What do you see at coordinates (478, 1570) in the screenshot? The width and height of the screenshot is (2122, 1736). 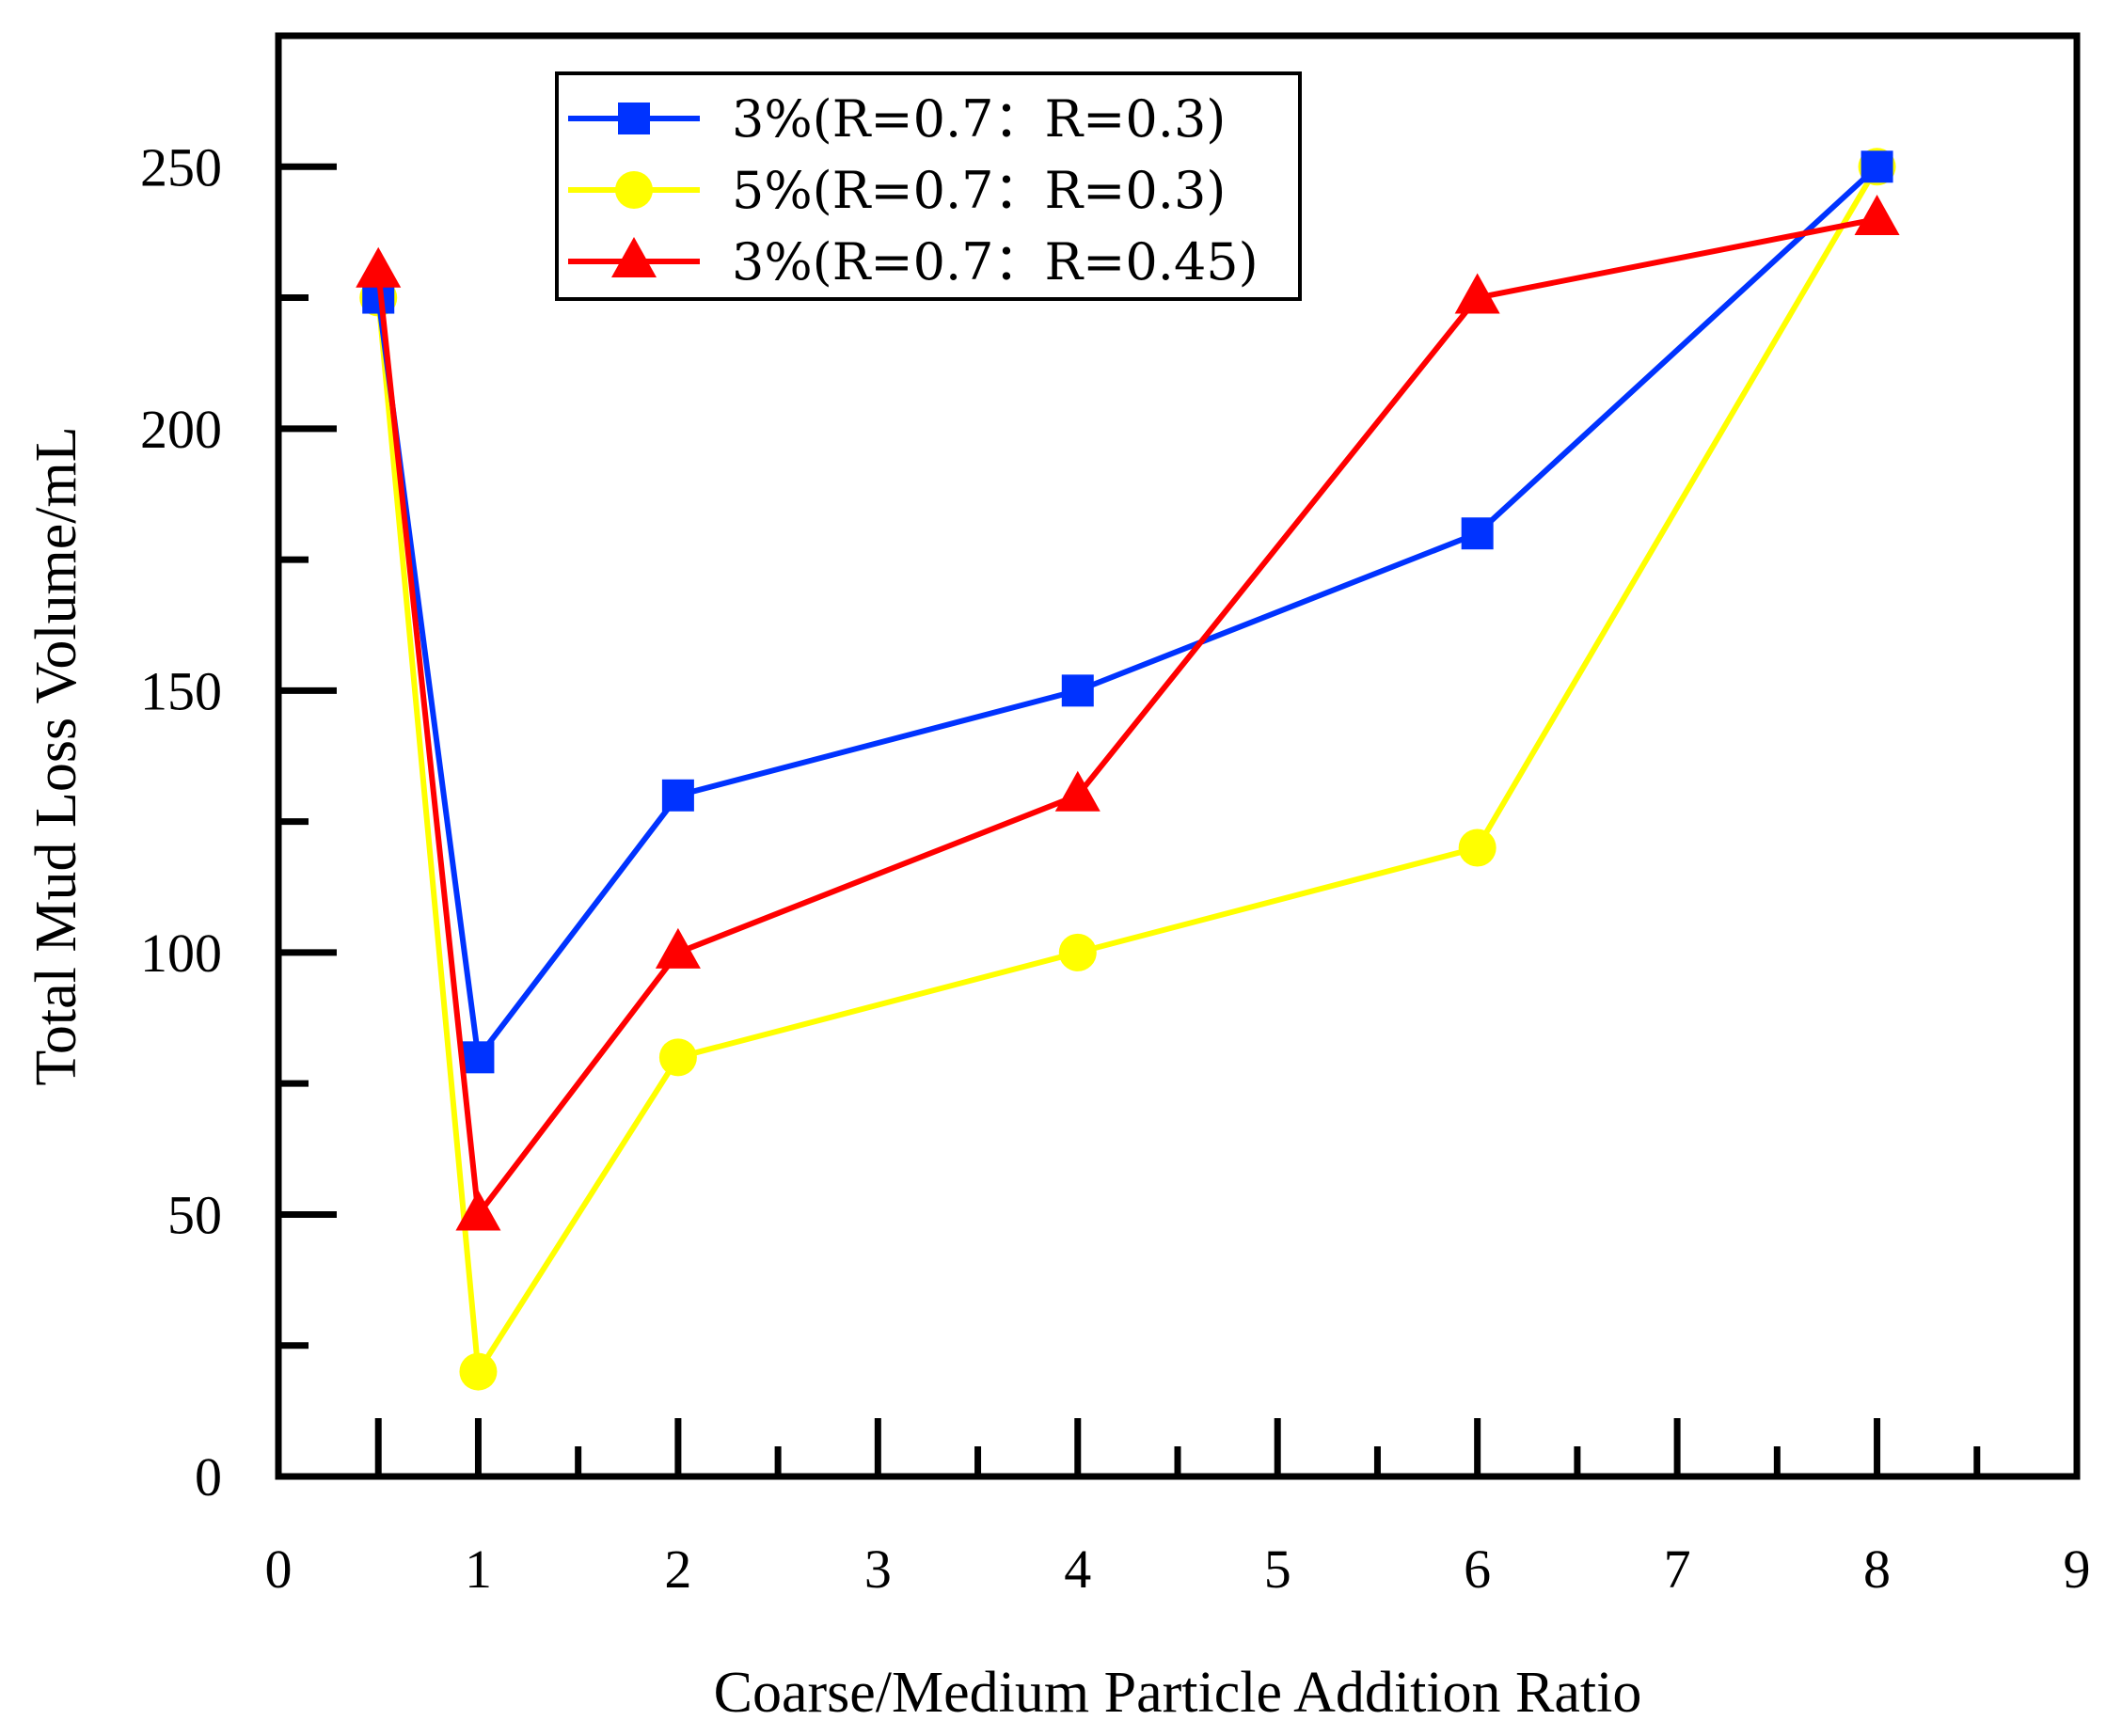 I see `x-tick-label: 1` at bounding box center [478, 1570].